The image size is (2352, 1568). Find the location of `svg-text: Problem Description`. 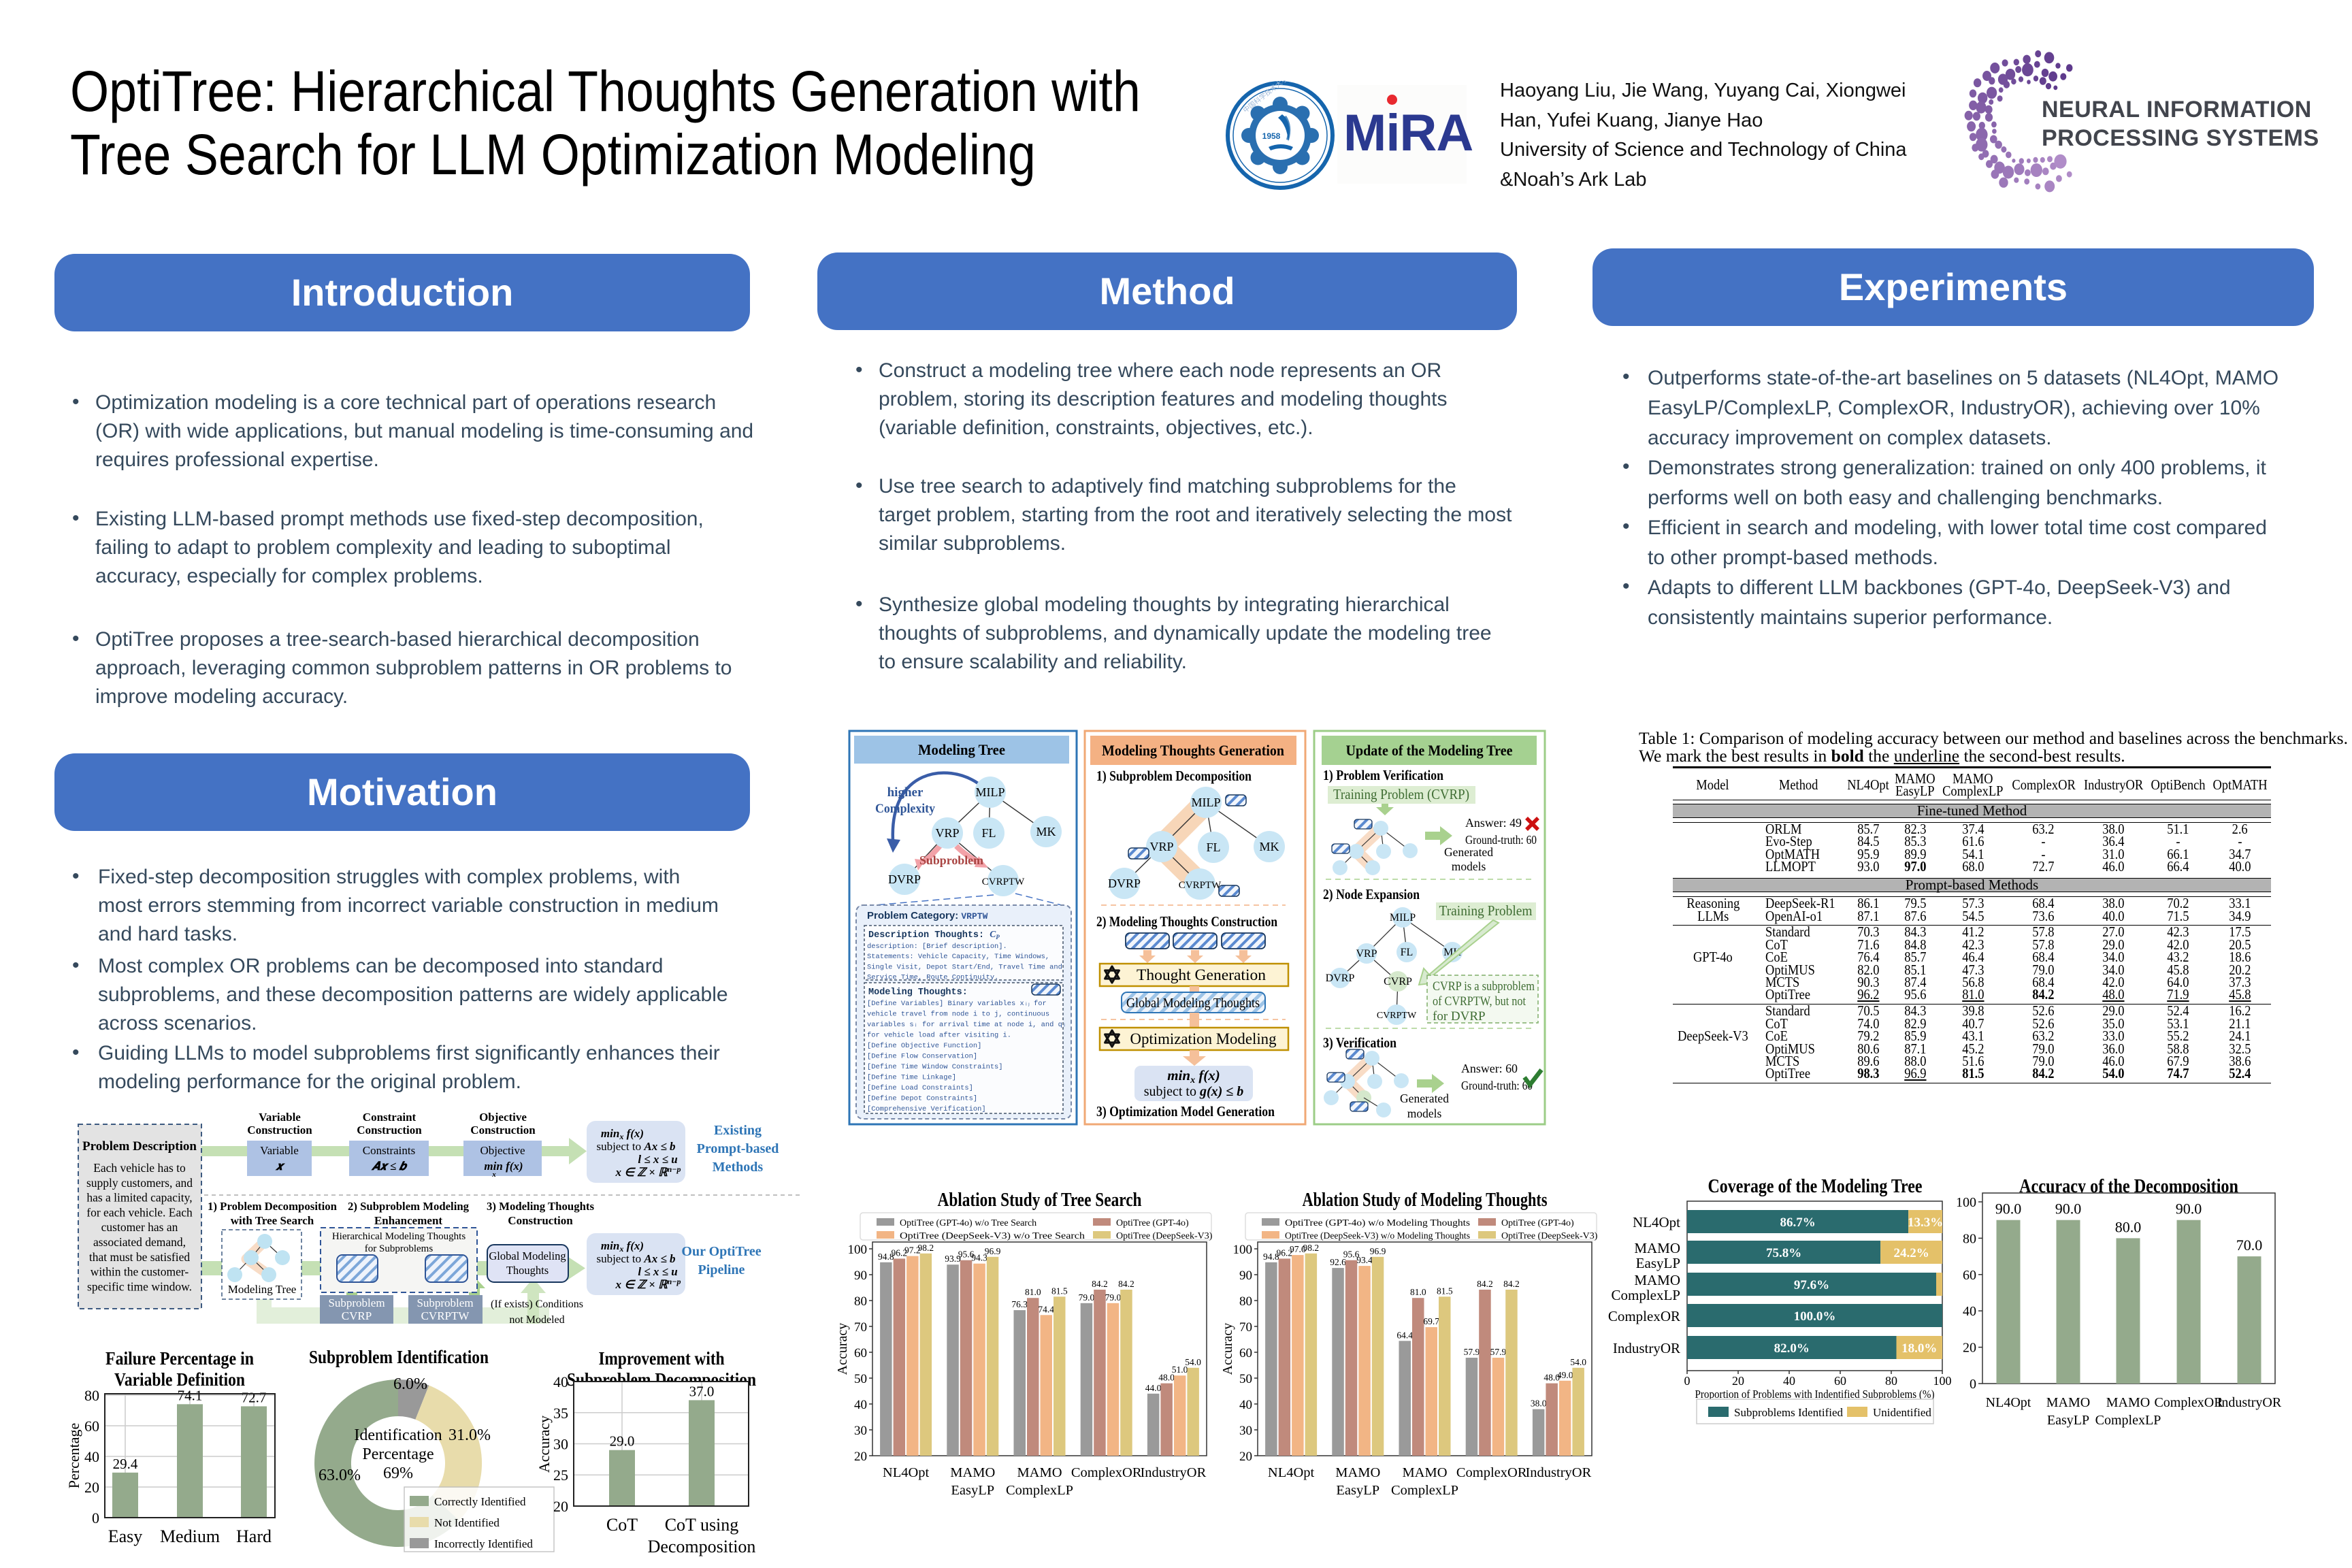

svg-text: Problem Description is located at coordinates (139, 1146).